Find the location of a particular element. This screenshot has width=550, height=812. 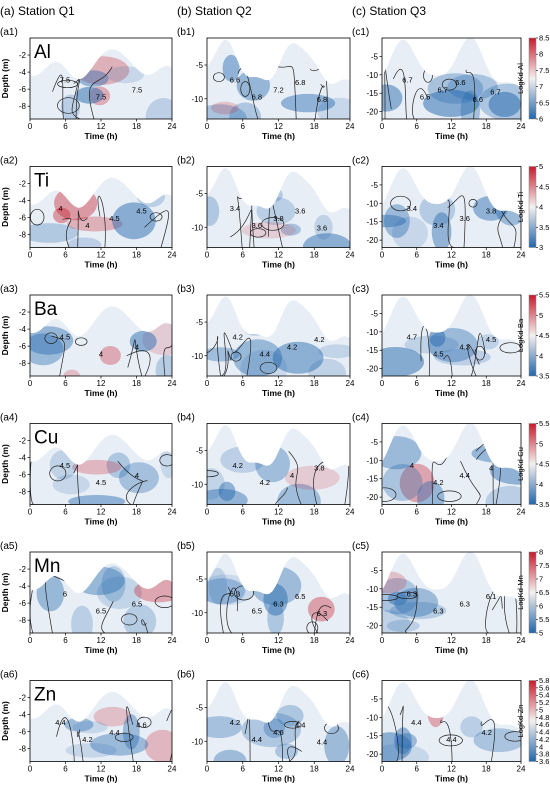

colorbar-tick-label: 5.2 is located at coordinates (544, 702).